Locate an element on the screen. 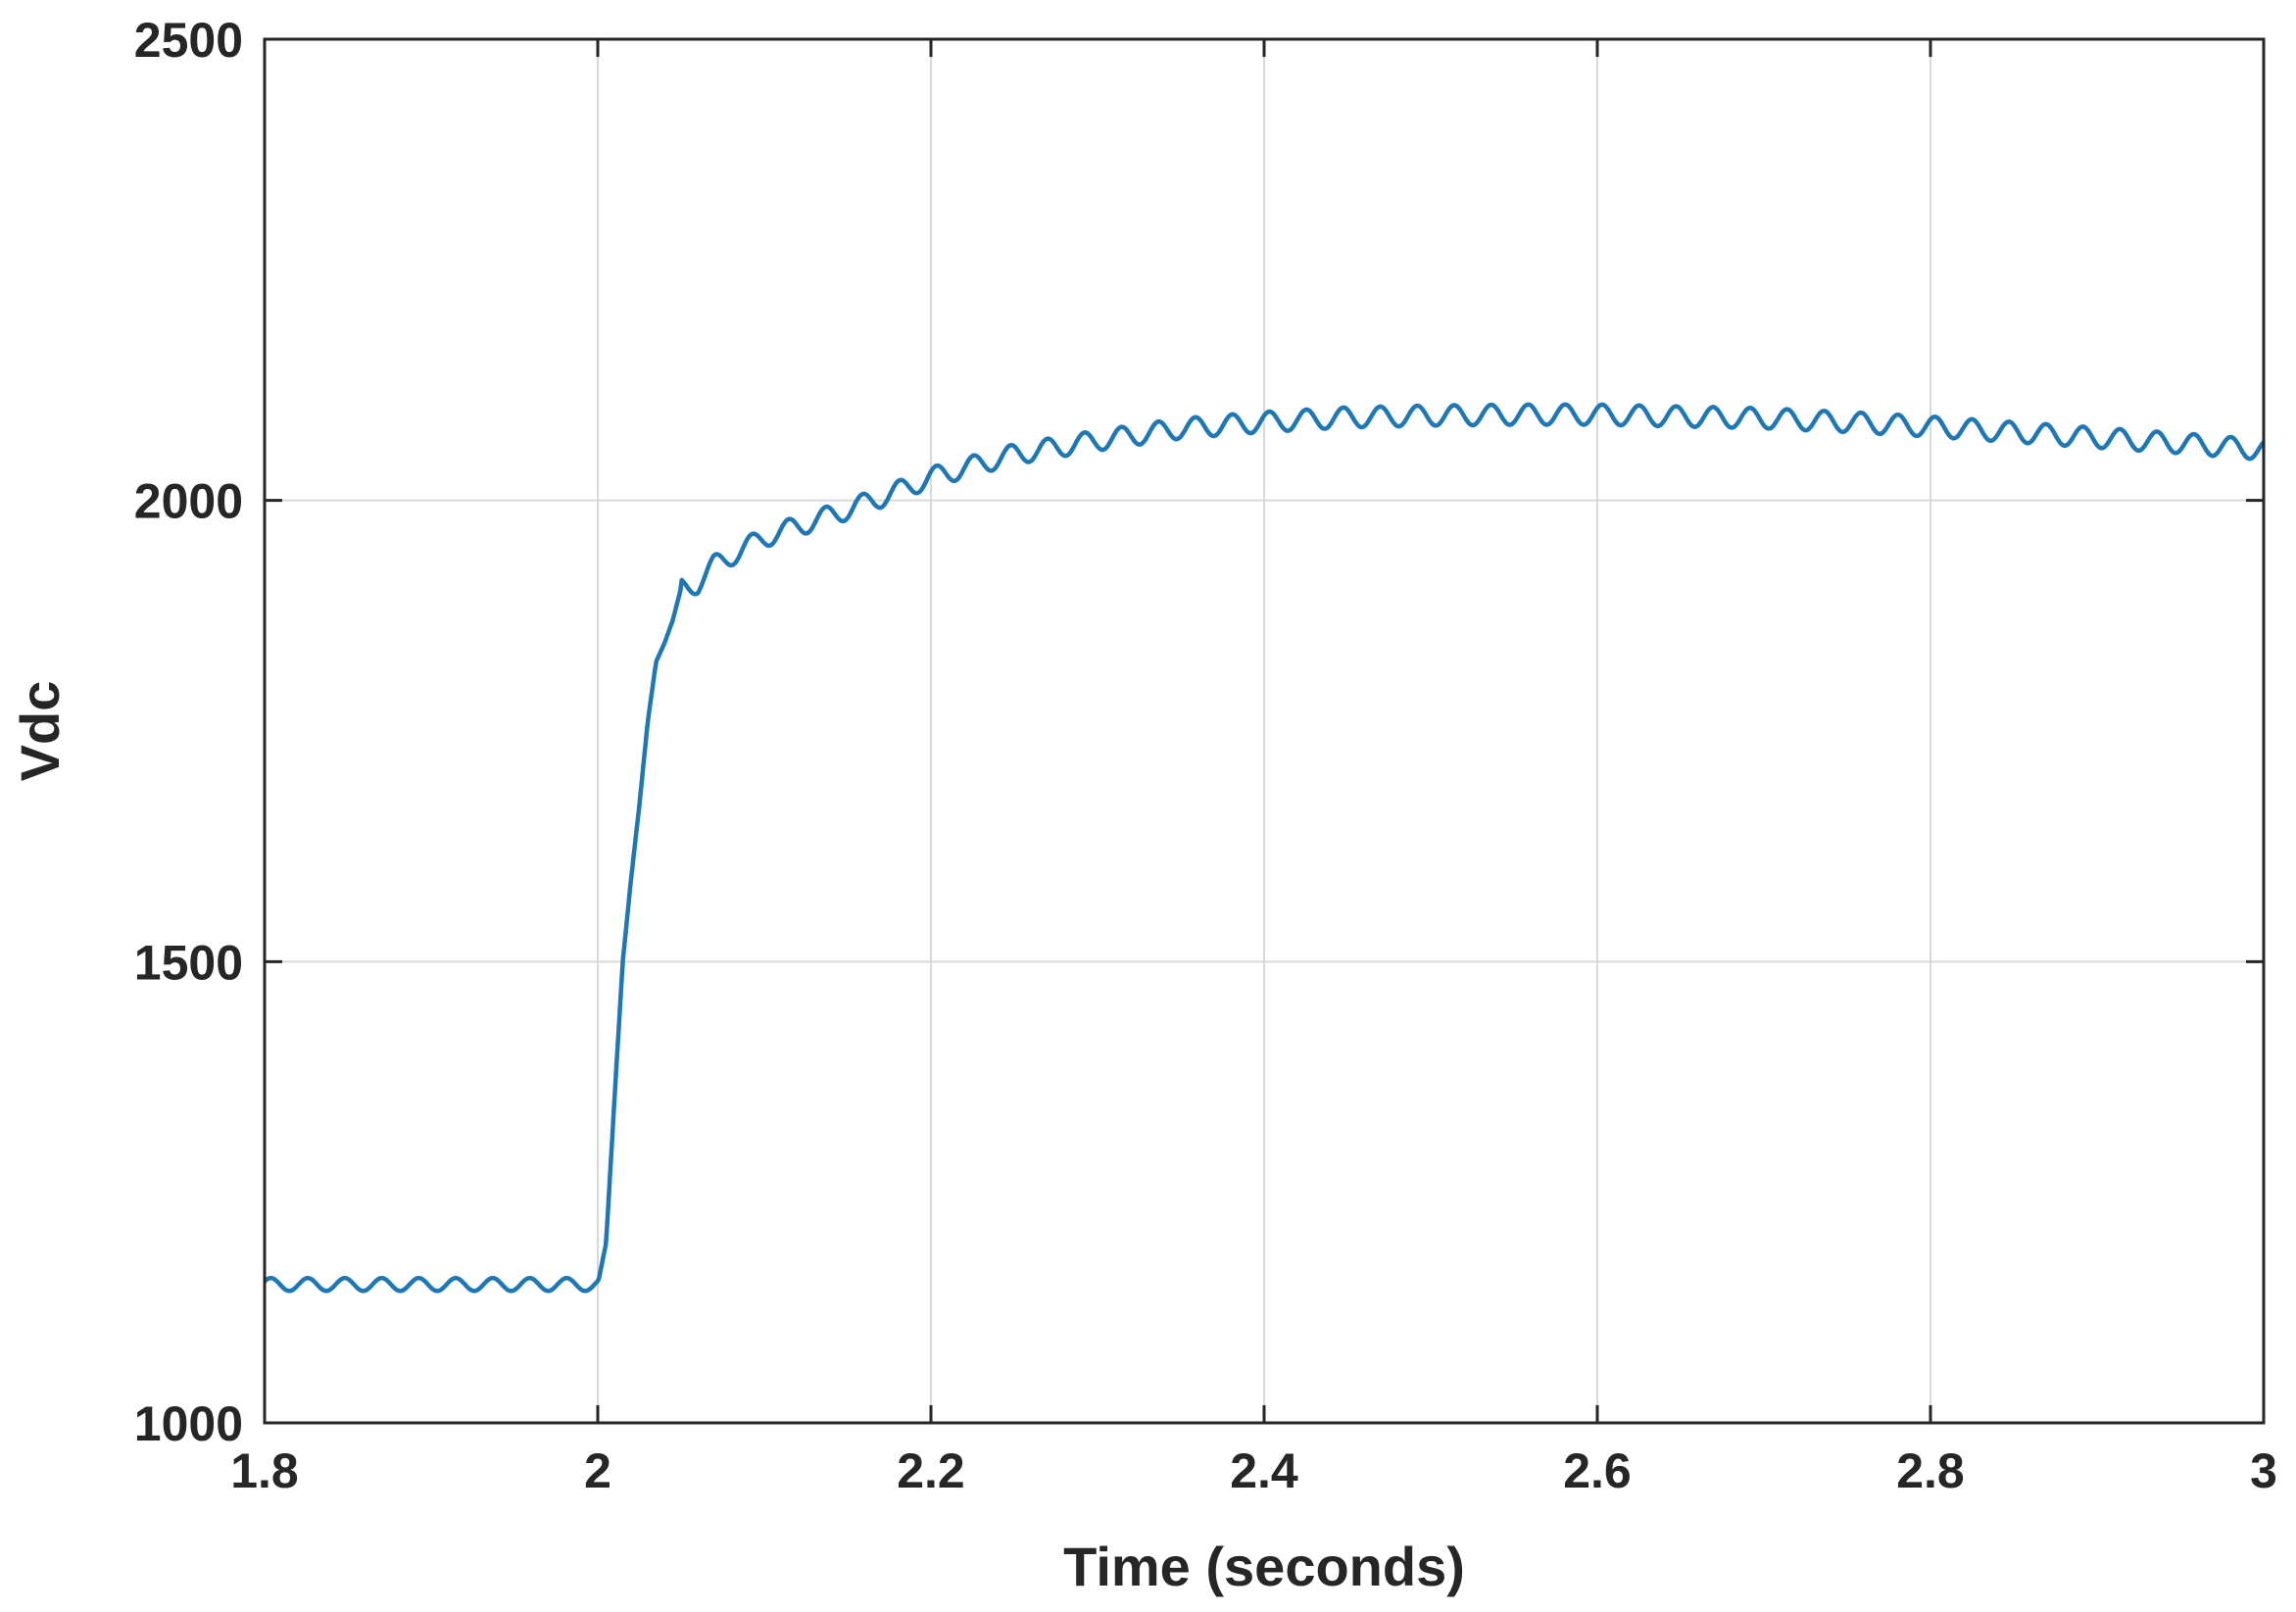  x-tick-label: 2 is located at coordinates (597, 1470).